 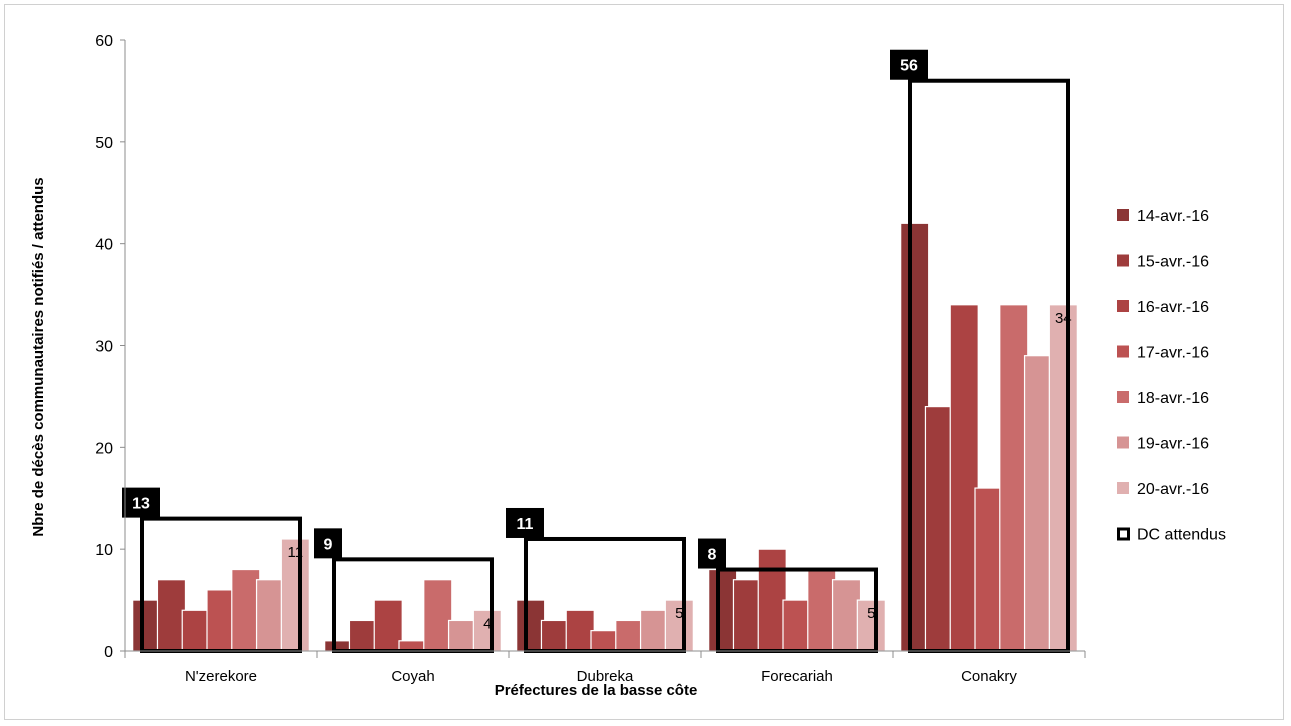 What do you see at coordinates (104, 41) in the screenshot?
I see `y-tick-label-7: 60` at bounding box center [104, 41].